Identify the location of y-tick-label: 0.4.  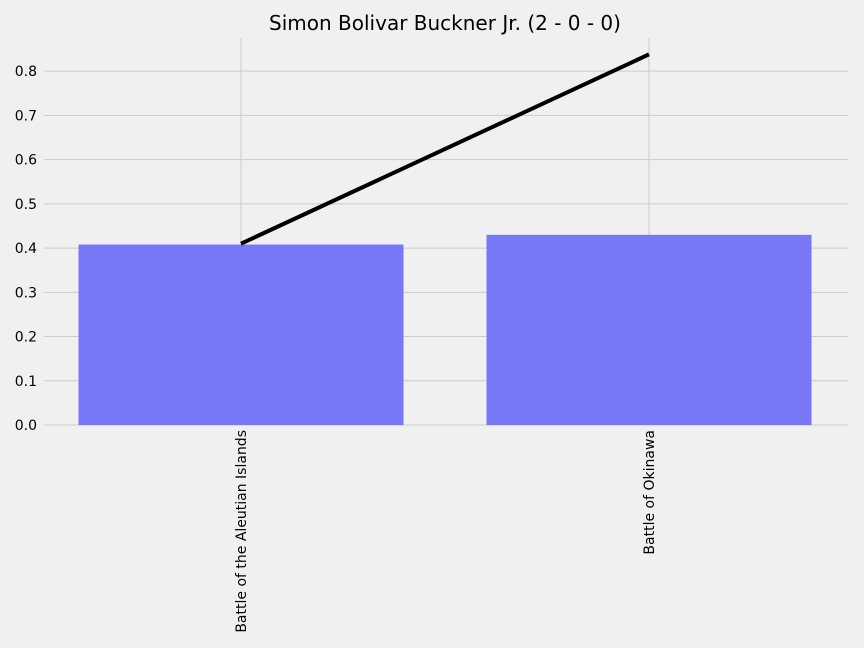
(26, 249).